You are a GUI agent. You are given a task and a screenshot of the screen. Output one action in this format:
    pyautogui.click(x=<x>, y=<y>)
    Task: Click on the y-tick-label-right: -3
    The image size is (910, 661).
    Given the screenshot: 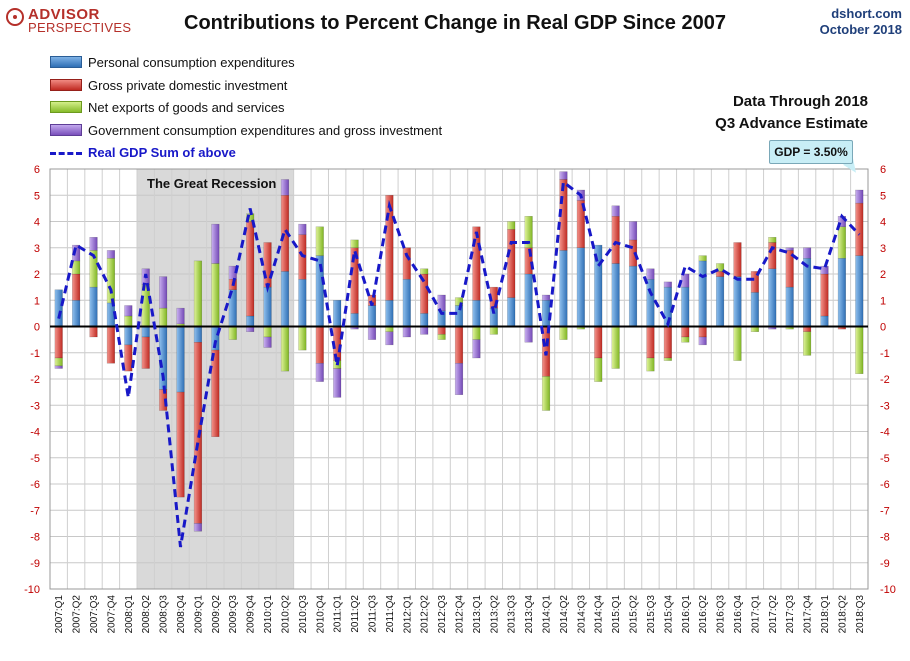 What is the action you would take?
    pyautogui.click(x=885, y=406)
    